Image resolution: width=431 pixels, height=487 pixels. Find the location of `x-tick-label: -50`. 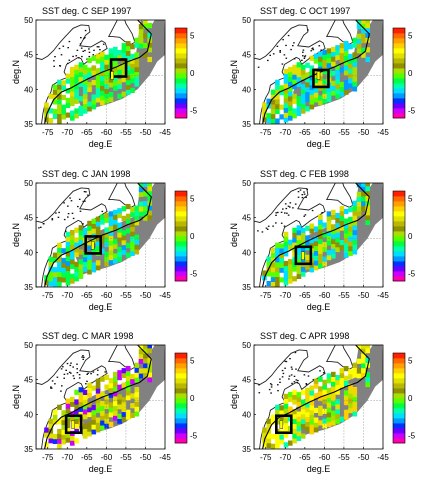

x-tick-label: -50 is located at coordinates (146, 132).